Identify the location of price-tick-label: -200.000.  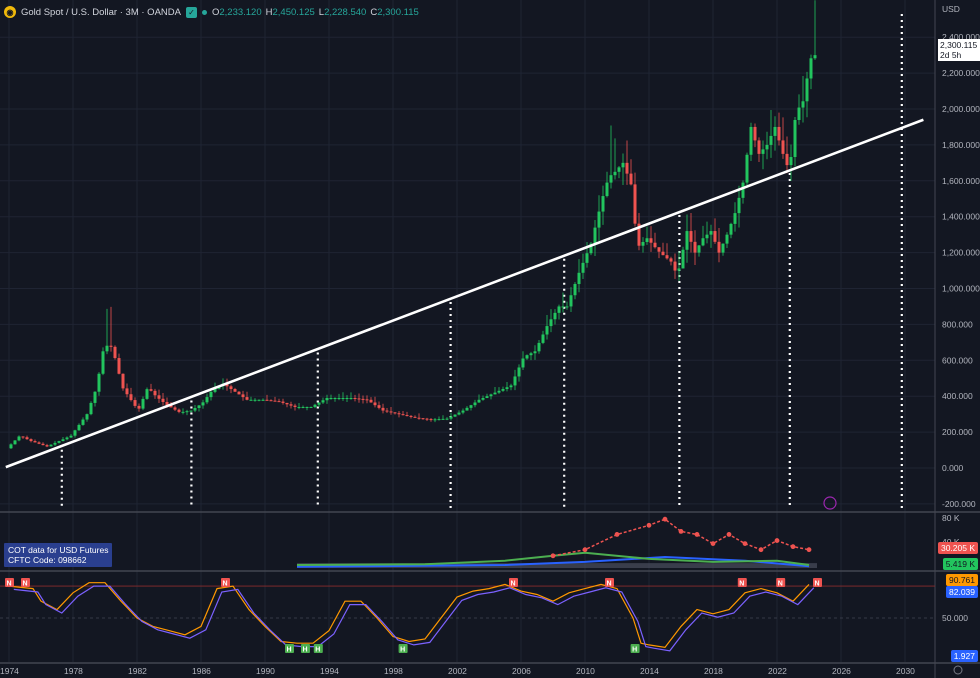
(959, 504).